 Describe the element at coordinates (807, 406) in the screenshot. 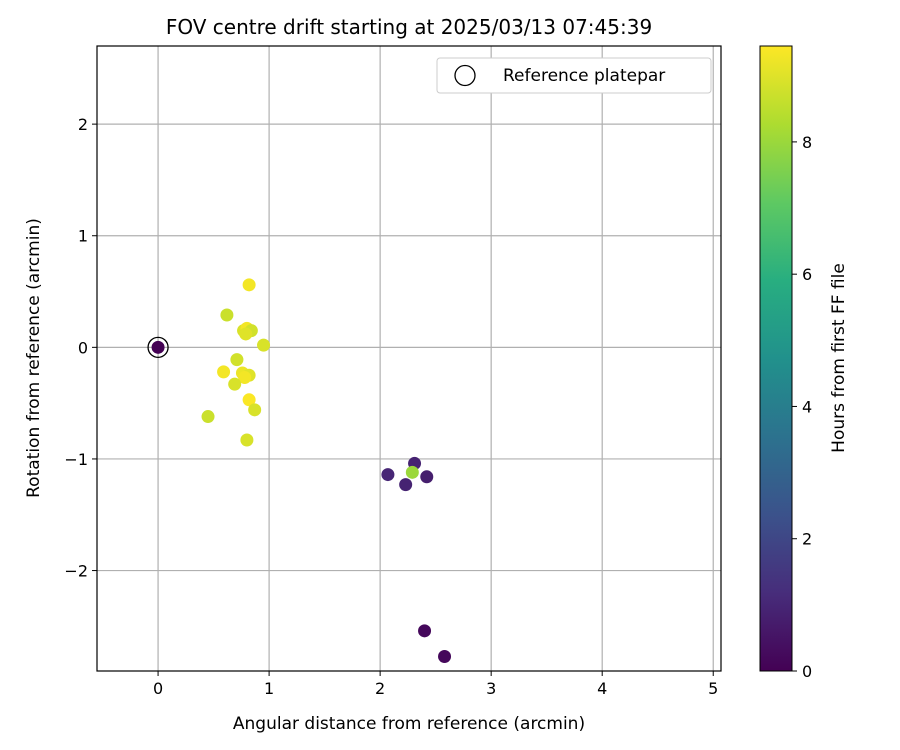

I see `colorbar-tick-label: 4` at that location.